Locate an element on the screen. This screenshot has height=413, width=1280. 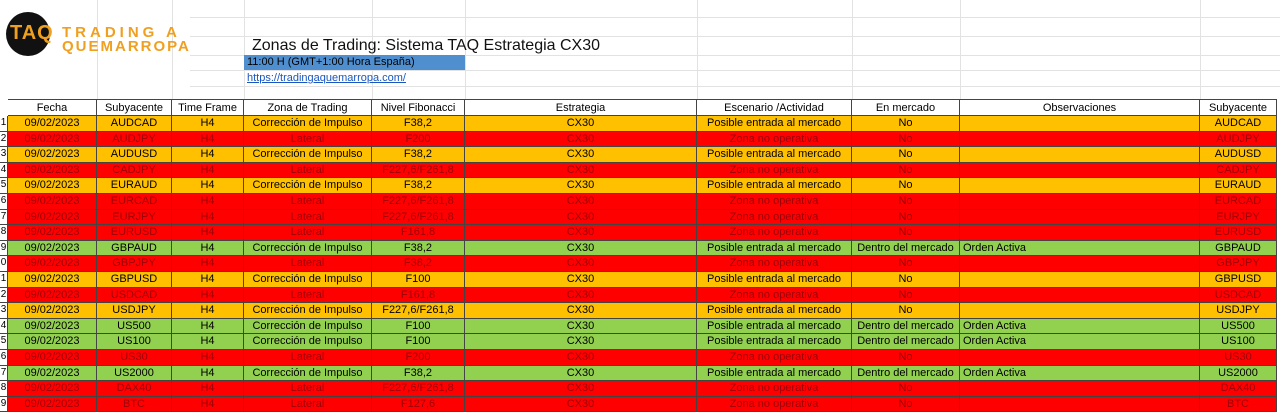
table-cell: Orden Activa is located at coordinates (1080, 373).